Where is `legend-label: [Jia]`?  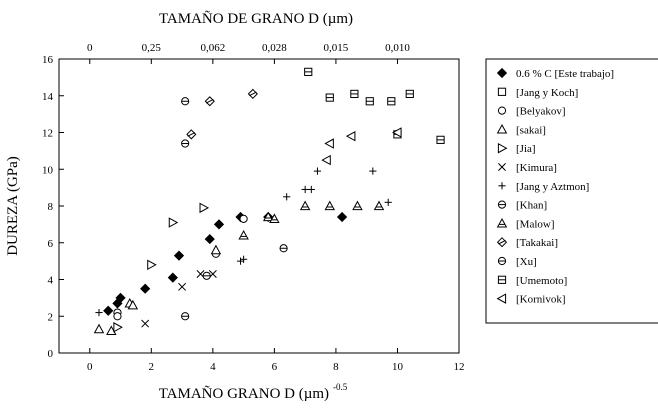
legend-label: [Jia] is located at coordinates (526, 149).